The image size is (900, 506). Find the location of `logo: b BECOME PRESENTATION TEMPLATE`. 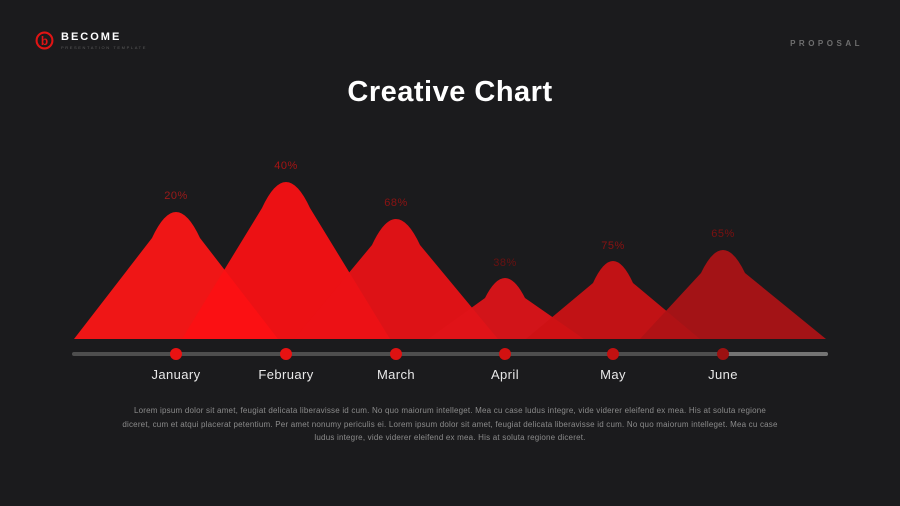

logo: b BECOME PRESENTATION TEMPLATE is located at coordinates (91, 40).